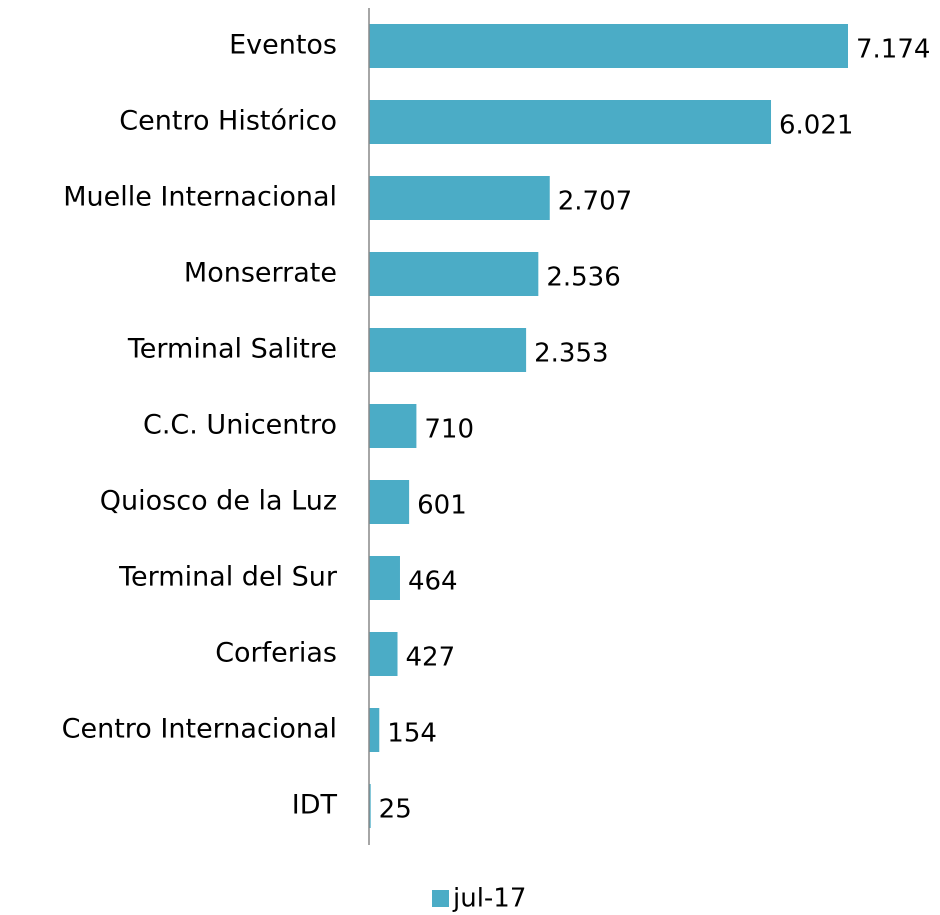 This screenshot has height=915, width=940. I want to click on category-label: Eventos, so click(283, 45).